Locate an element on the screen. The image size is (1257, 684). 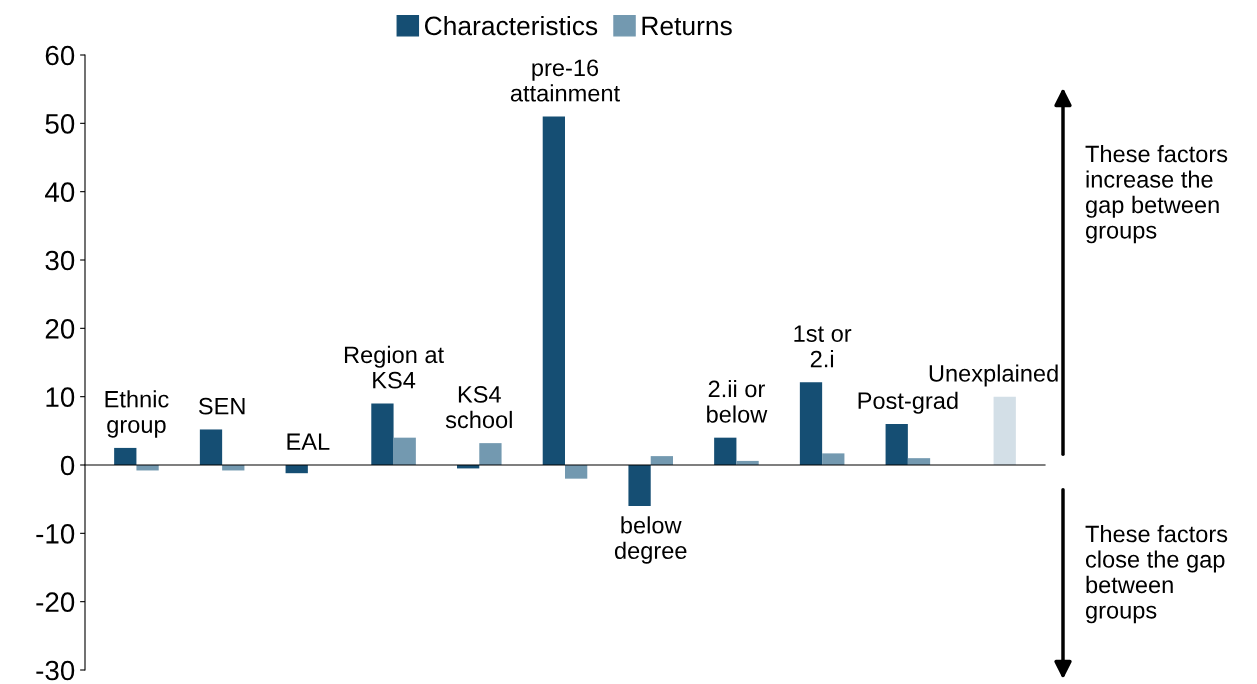
x-tick-label: EAL is located at coordinates (308, 441).